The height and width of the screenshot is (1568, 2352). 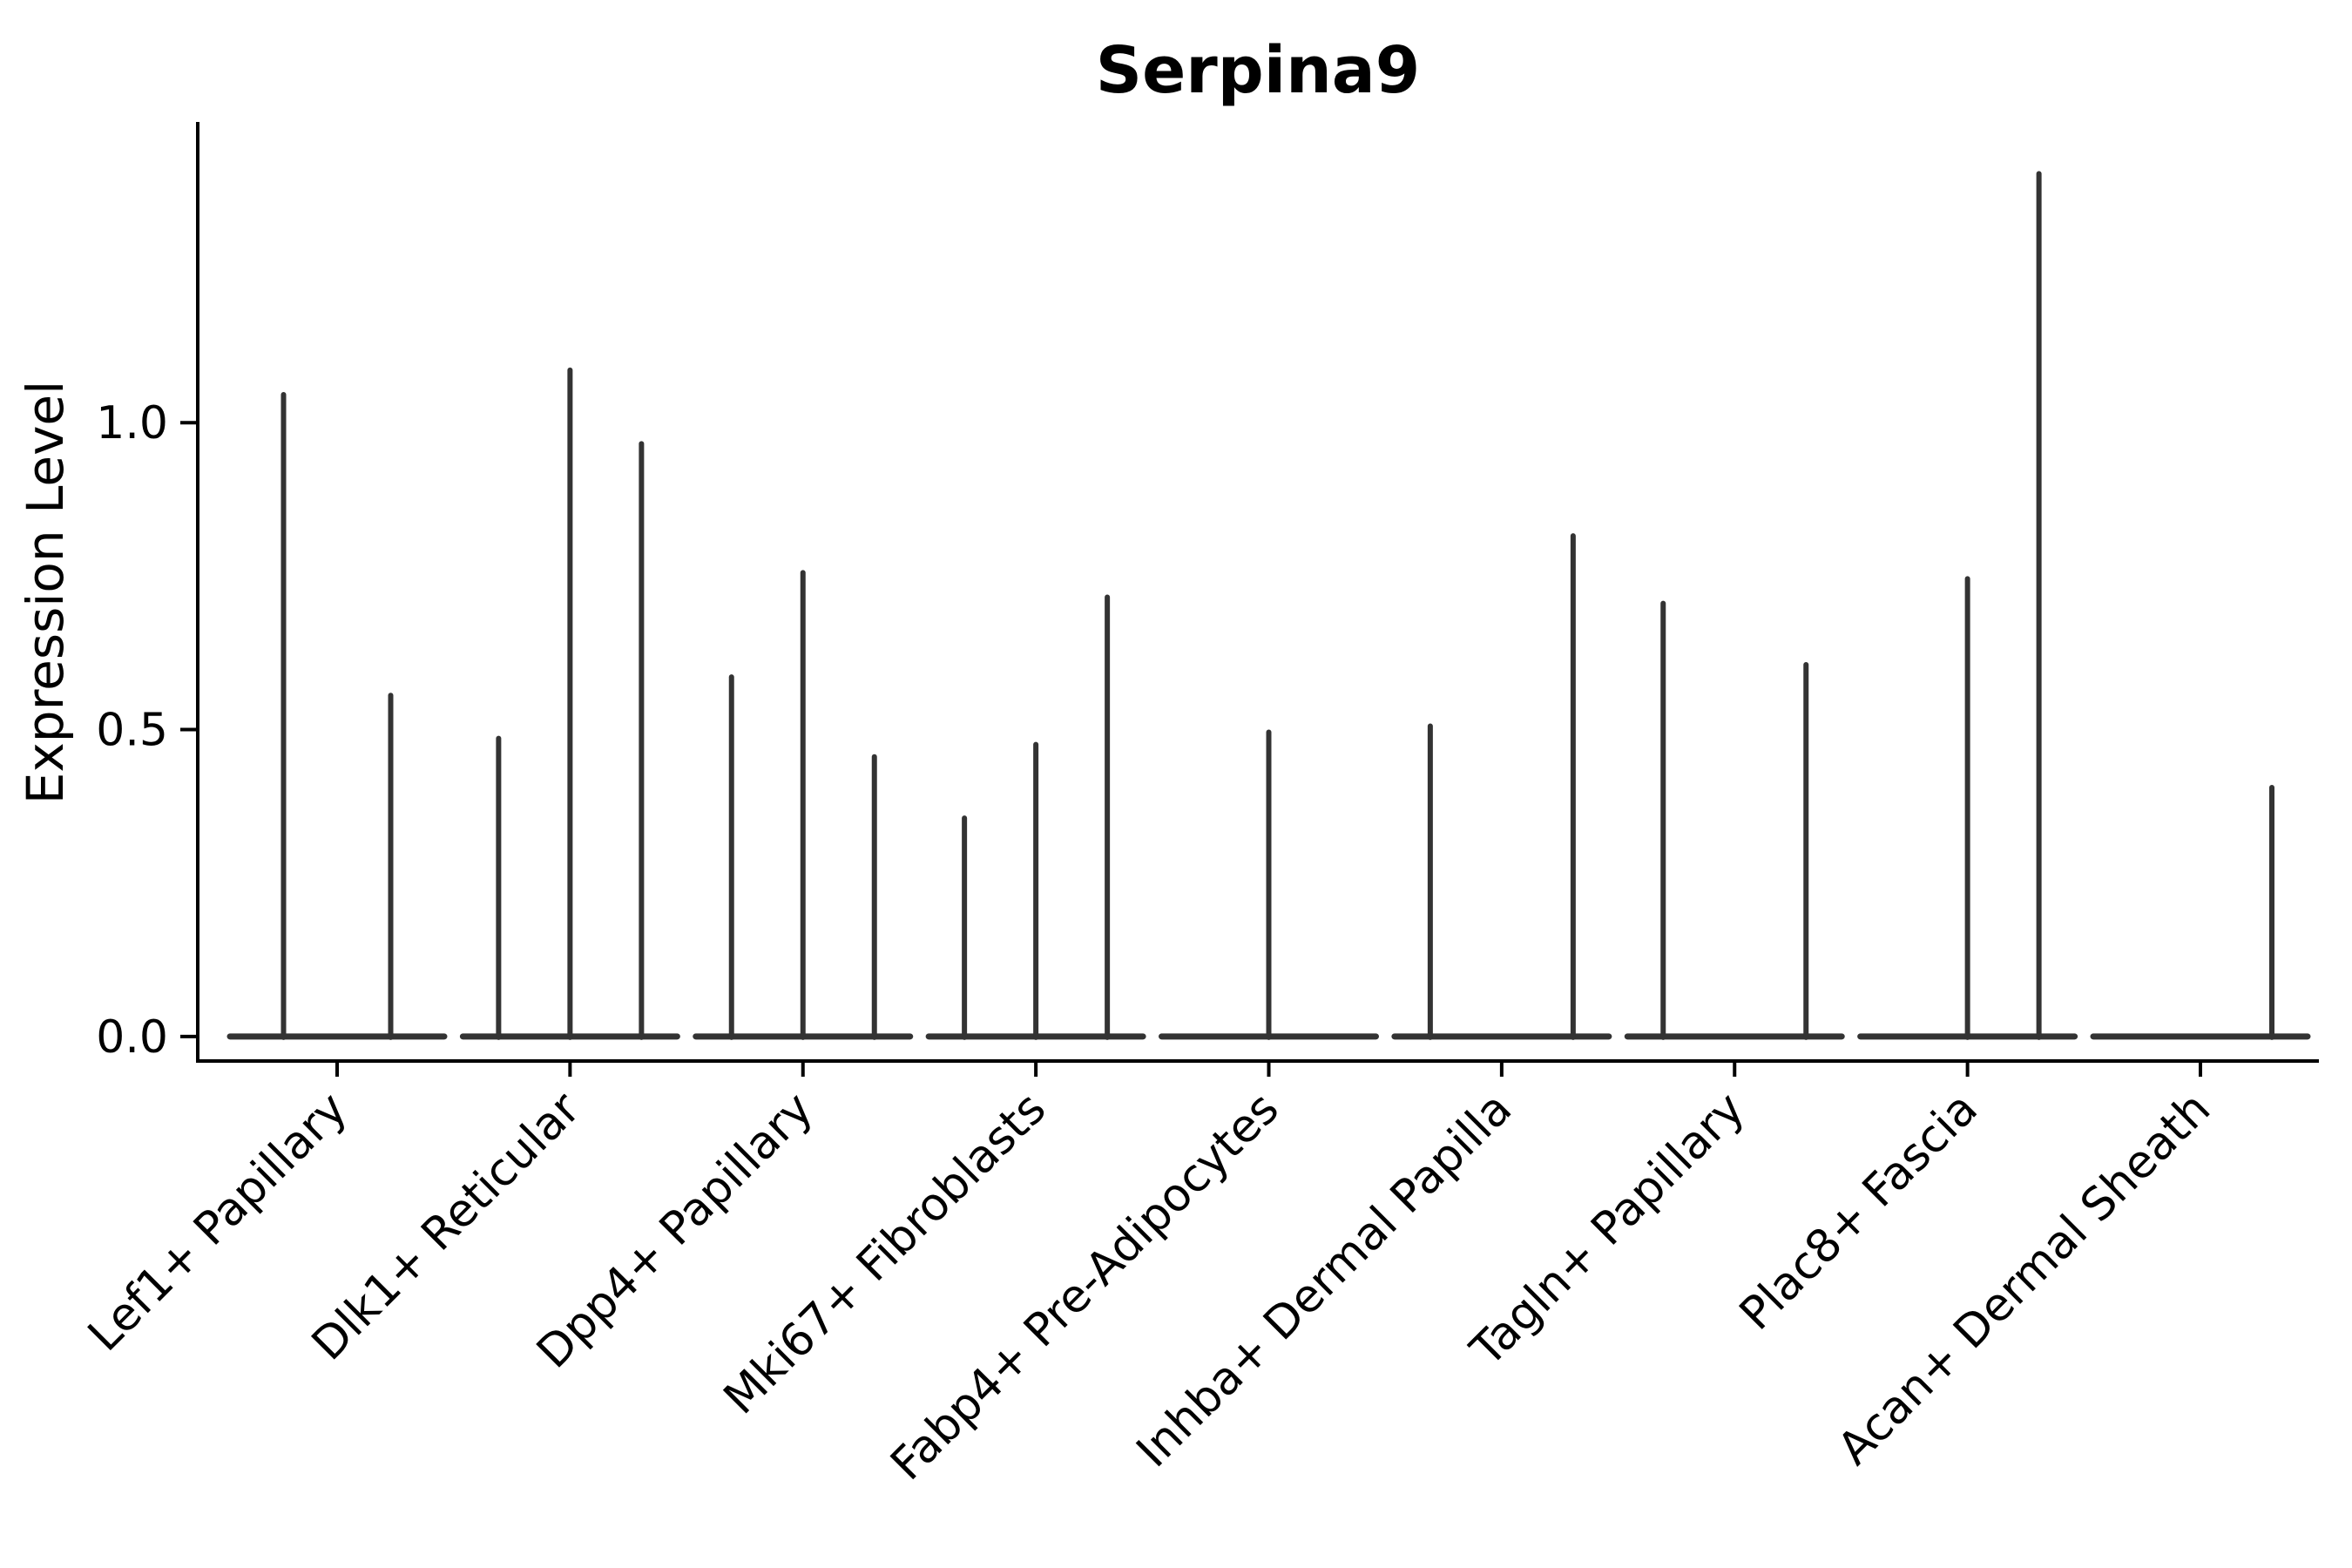 I want to click on y-axis-ticks: 0.0 0.5 1.0, so click(x=147, y=731).